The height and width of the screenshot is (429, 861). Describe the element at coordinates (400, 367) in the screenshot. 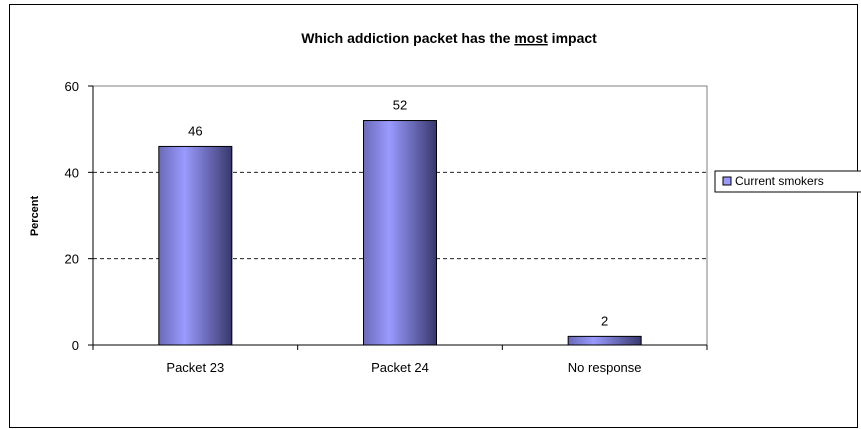

I see `x-category-label-1: Packet 24` at that location.